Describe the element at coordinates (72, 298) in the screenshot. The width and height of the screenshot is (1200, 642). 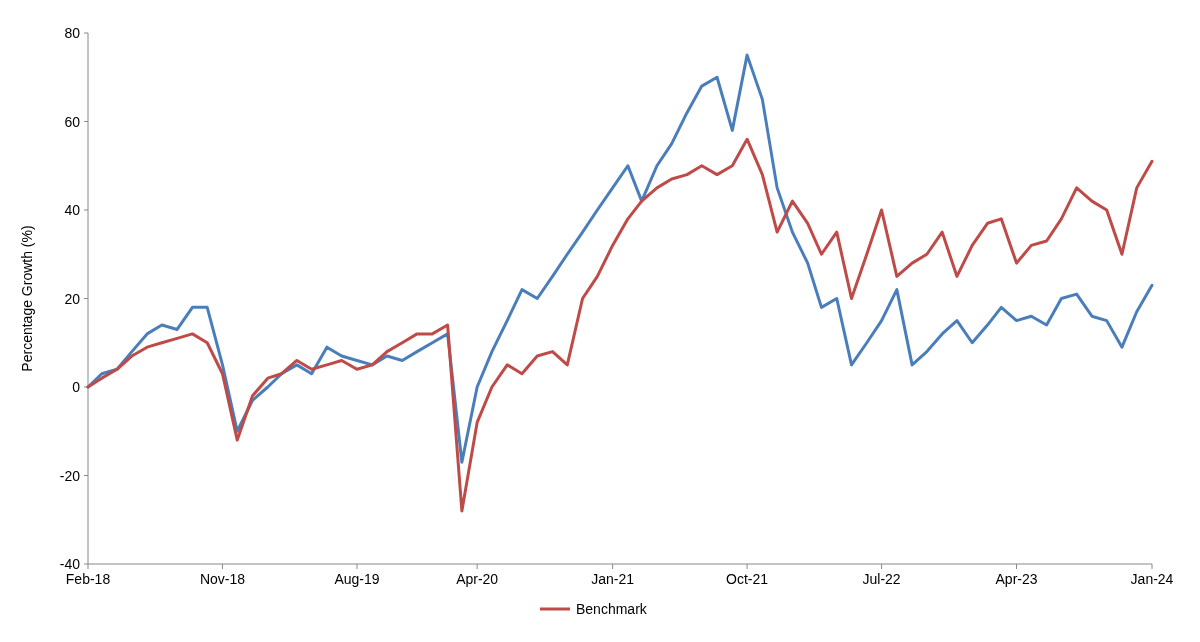
I see `y-tick-label: 20` at that location.